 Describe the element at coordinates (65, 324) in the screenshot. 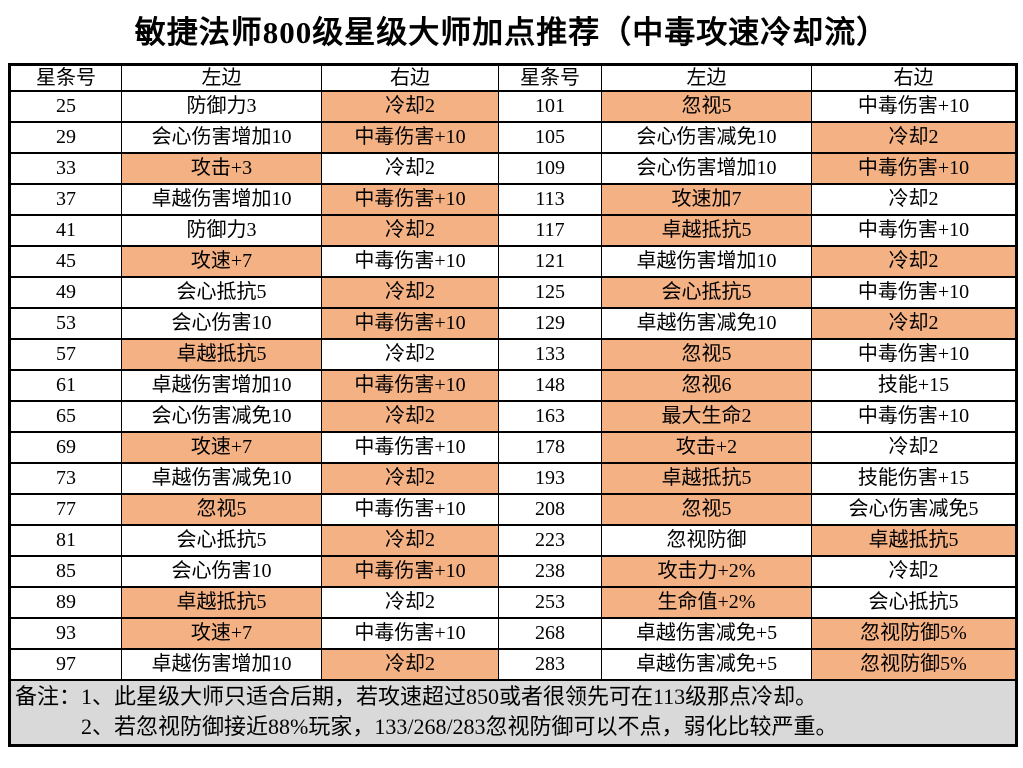

I see `star-number-cell: 53` at that location.